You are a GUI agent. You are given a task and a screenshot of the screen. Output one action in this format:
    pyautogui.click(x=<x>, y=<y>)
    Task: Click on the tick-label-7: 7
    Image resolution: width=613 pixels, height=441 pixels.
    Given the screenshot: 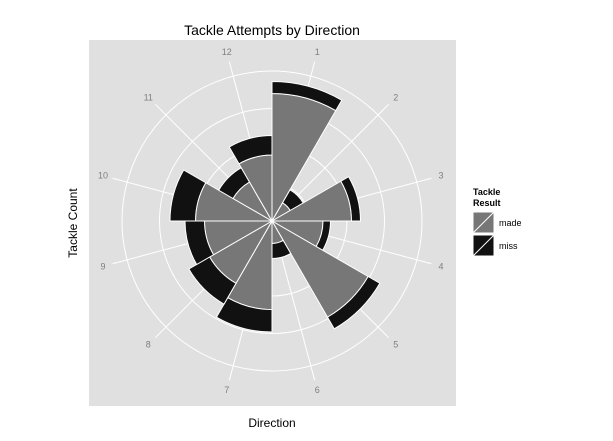 What is the action you would take?
    pyautogui.click(x=226, y=390)
    